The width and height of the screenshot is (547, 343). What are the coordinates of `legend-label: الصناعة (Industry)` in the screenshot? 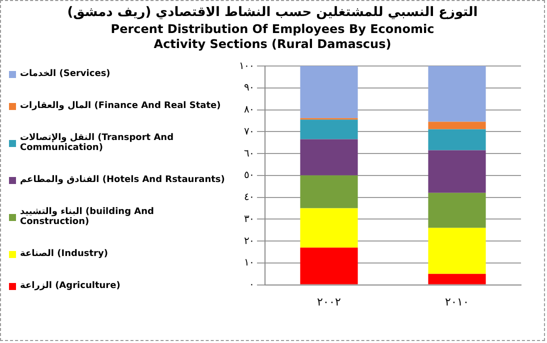 It's located at (64, 254).